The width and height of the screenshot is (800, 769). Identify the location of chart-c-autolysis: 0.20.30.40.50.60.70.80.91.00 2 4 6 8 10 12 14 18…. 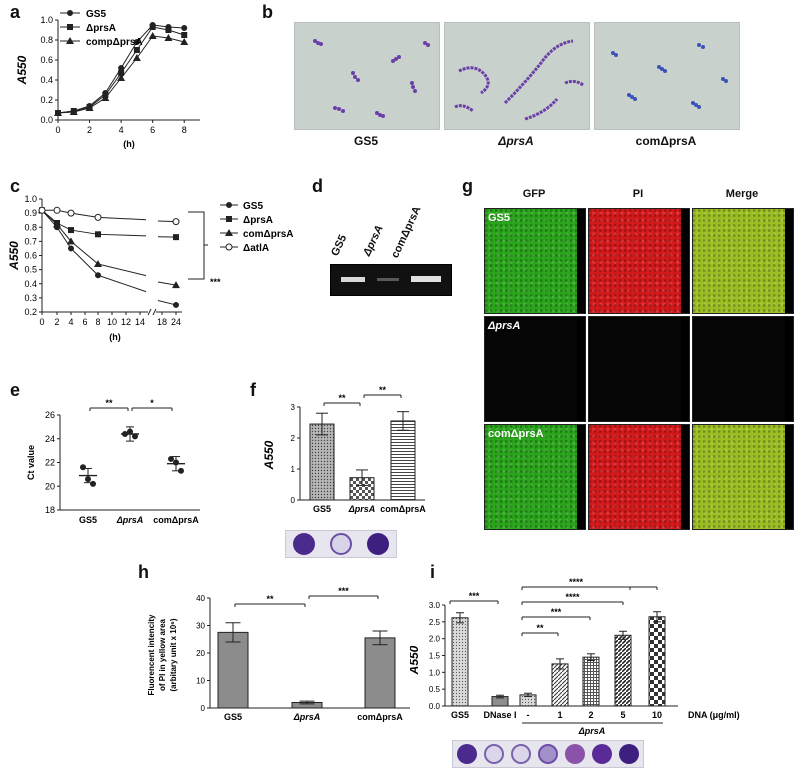
(150, 268).